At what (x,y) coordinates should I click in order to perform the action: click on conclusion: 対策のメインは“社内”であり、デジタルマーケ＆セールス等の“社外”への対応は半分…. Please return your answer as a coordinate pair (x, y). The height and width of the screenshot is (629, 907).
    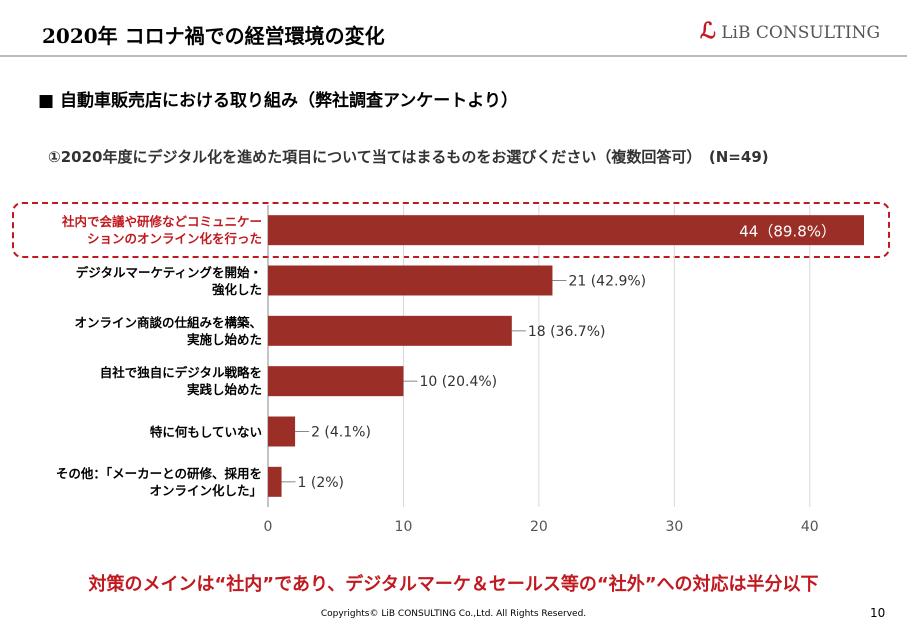
    Looking at the image, I should click on (453, 584).